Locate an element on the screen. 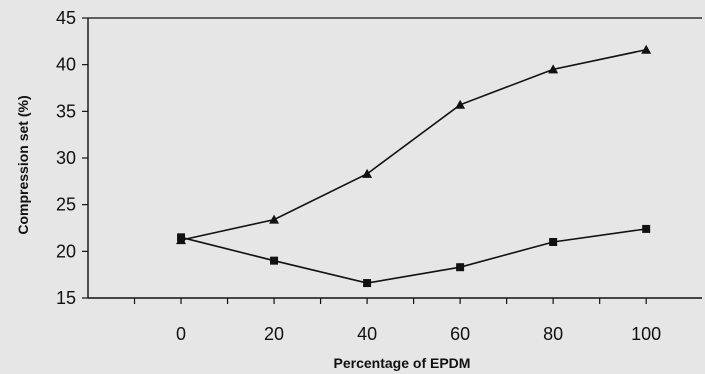 This screenshot has height=374, width=705. x-tick-label: 80 is located at coordinates (553, 334).